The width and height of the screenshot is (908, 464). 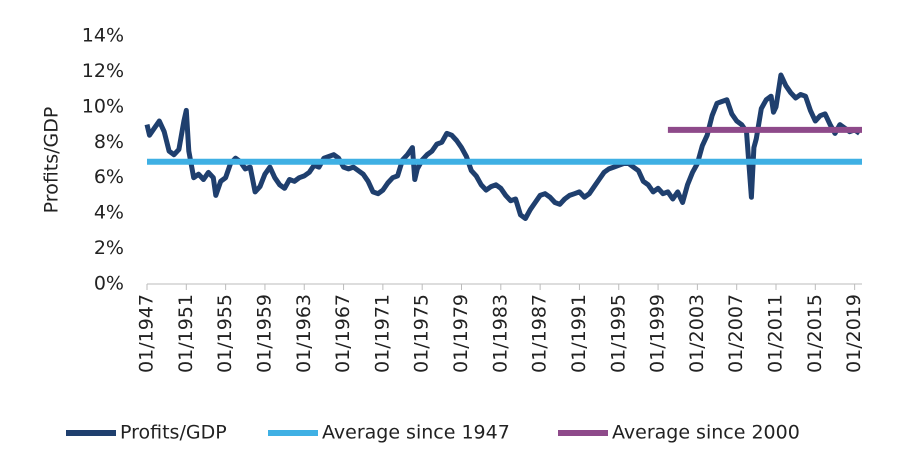 What do you see at coordinates (422, 333) in the screenshot?
I see `x-tick-label: 01/1975` at bounding box center [422, 333].